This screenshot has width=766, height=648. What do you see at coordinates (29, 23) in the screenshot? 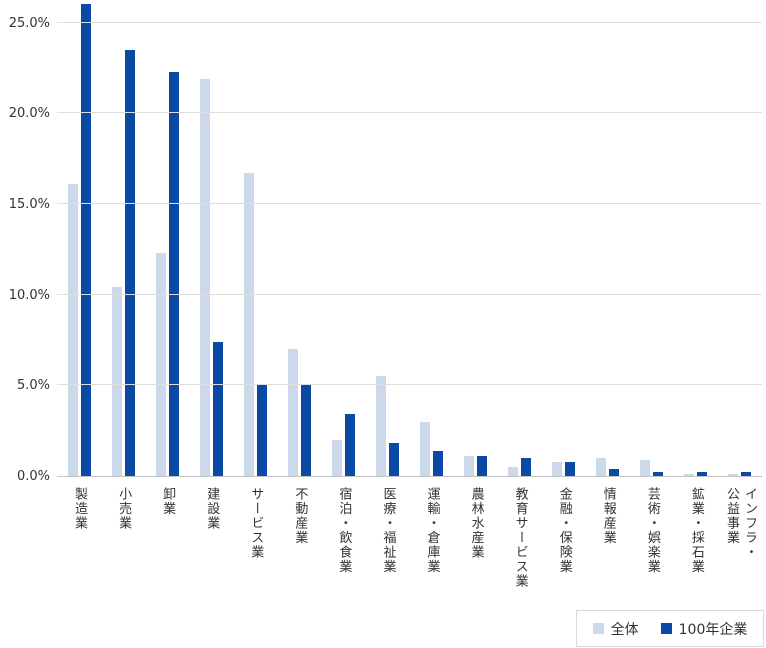
I see `y-axis-label: 25.0%` at bounding box center [29, 23].